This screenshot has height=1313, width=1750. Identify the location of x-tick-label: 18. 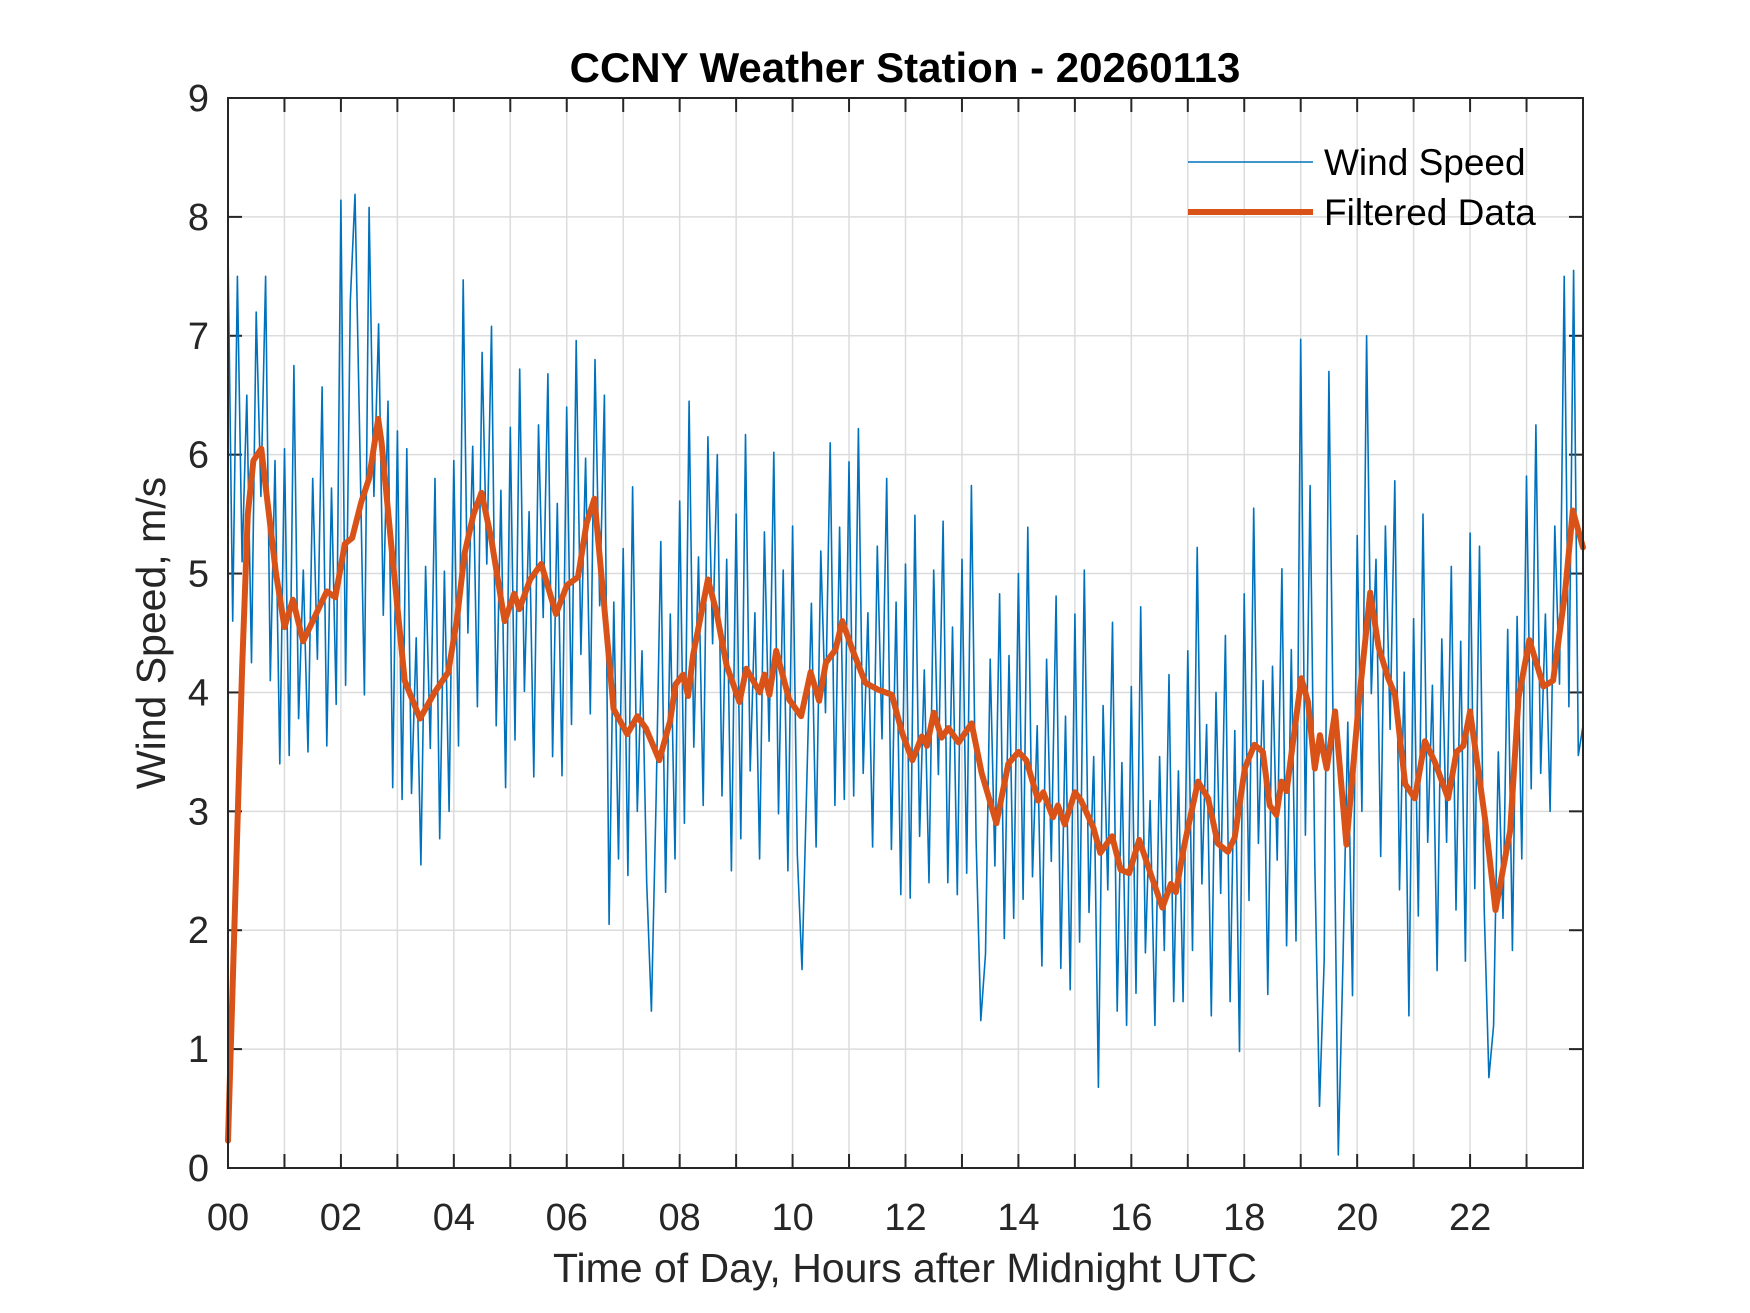
(1244, 1218).